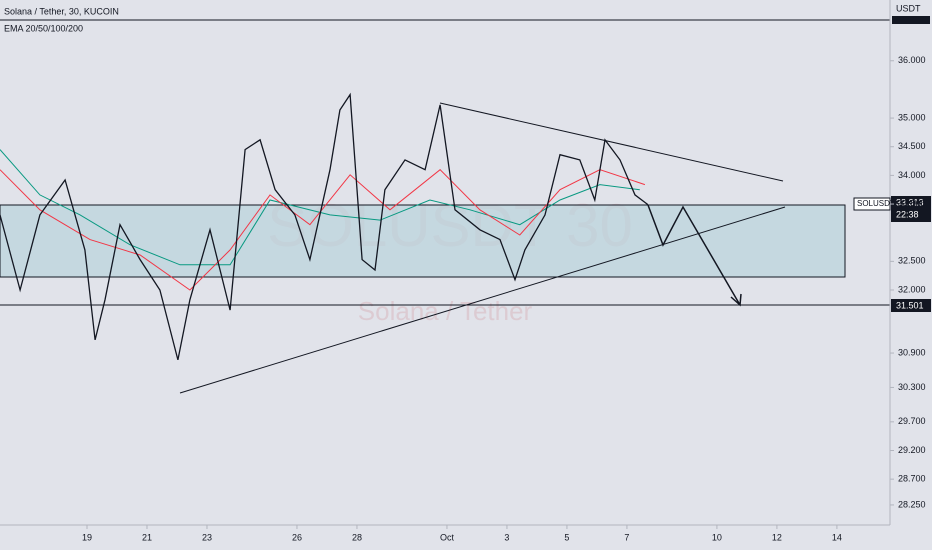  What do you see at coordinates (447, 537) in the screenshot?
I see `x-tick-label: Oct` at bounding box center [447, 537].